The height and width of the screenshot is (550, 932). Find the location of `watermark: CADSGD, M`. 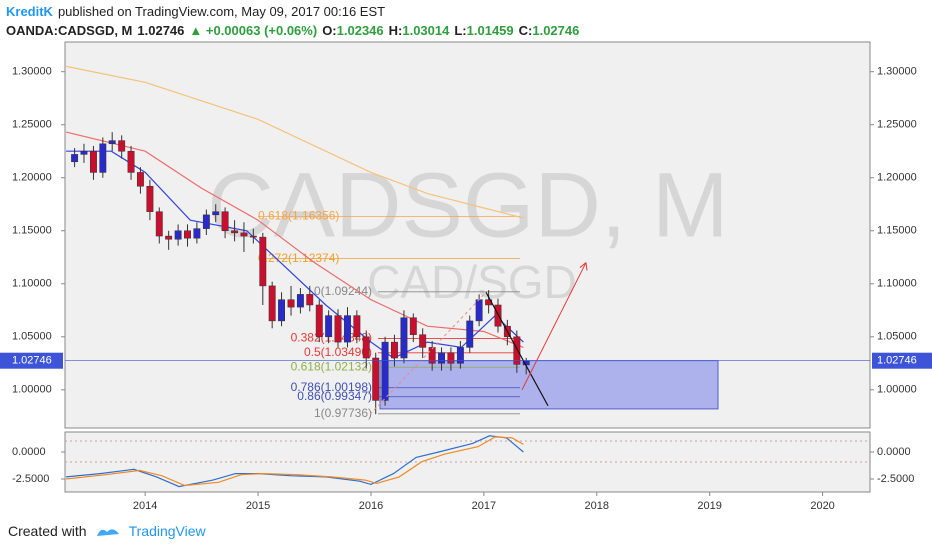

watermark: CADSGD, M is located at coordinates (467, 205).